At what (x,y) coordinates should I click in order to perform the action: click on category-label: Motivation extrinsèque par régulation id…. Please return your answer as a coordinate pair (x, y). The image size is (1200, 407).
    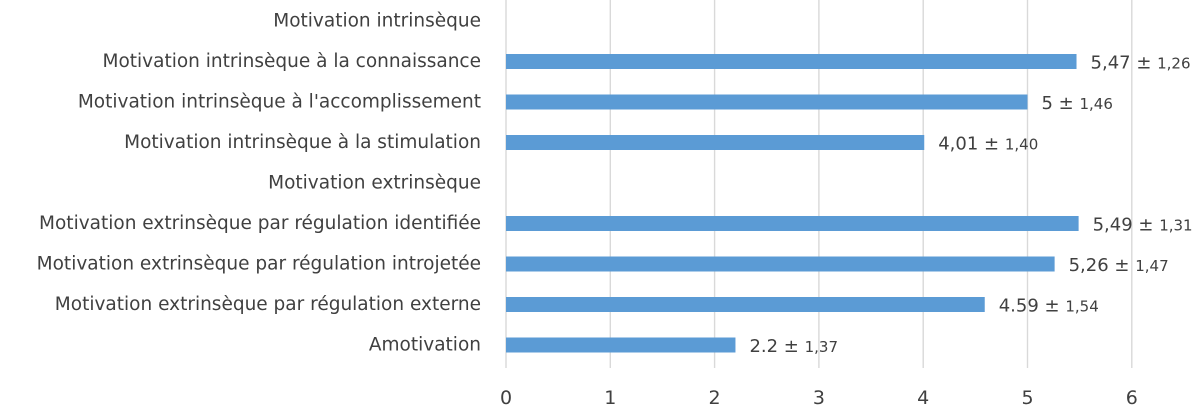
    Looking at the image, I should click on (260, 223).